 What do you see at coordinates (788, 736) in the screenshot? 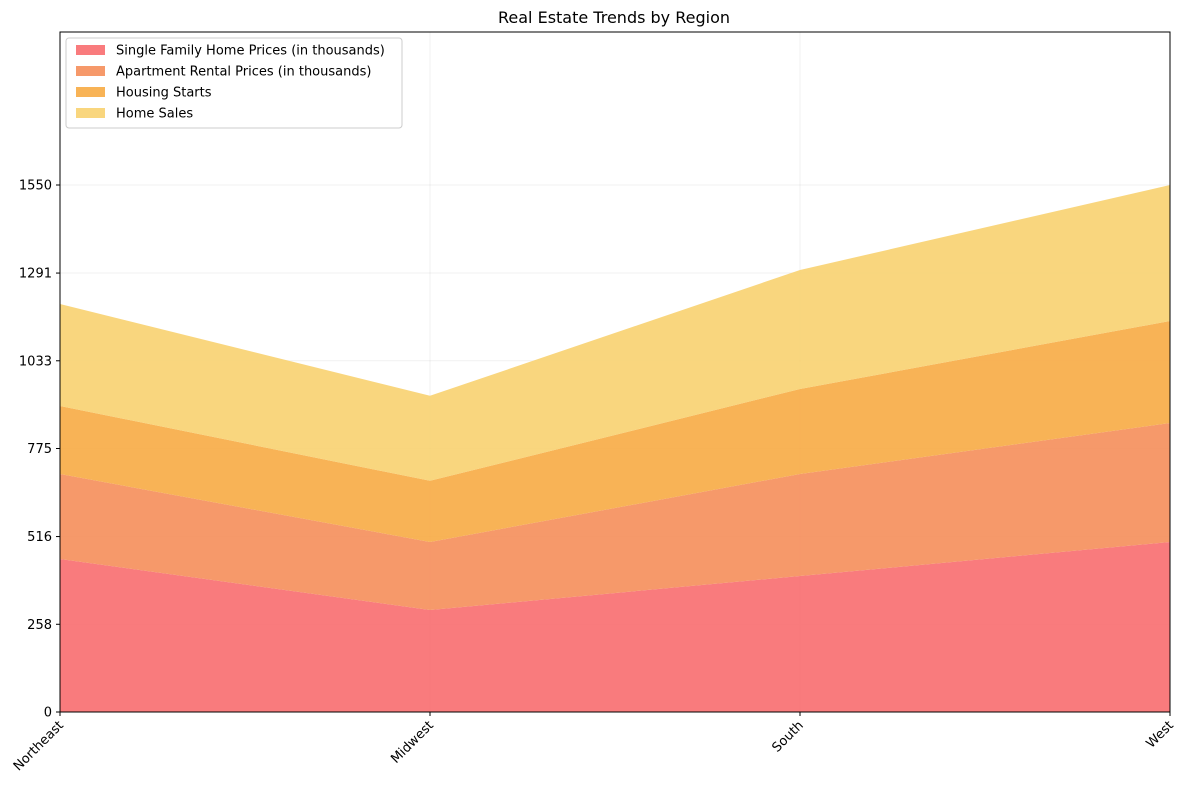
I see `x-tick-label: South` at bounding box center [788, 736].